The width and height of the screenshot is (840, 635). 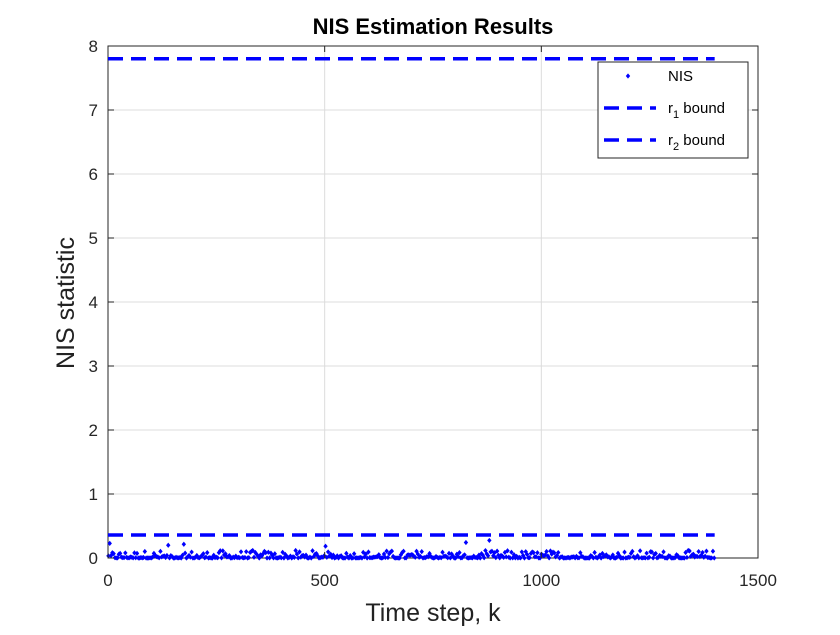 I want to click on x-tick-label: 0, so click(x=107, y=580).